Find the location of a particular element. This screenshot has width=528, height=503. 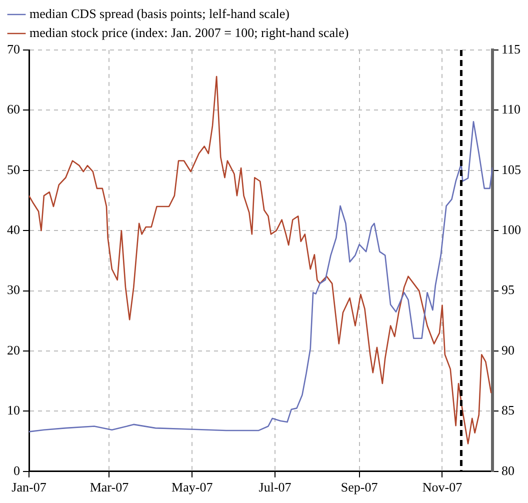

x-tick-label: Jul-07 is located at coordinates (275, 487).